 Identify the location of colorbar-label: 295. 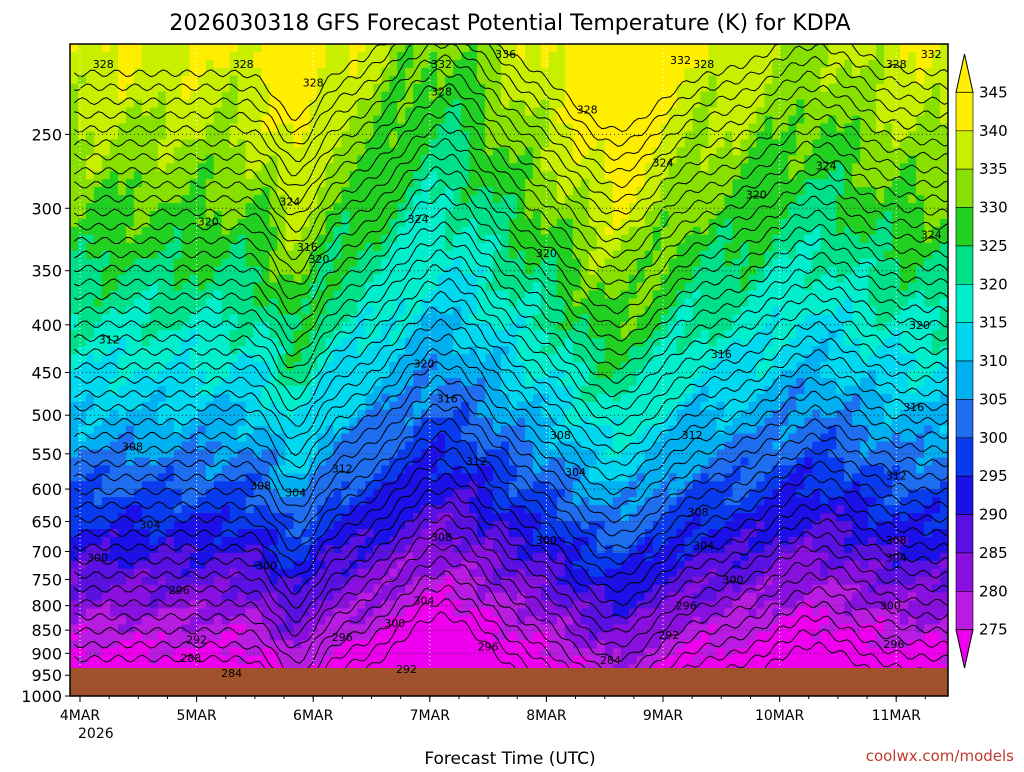
(993, 476).